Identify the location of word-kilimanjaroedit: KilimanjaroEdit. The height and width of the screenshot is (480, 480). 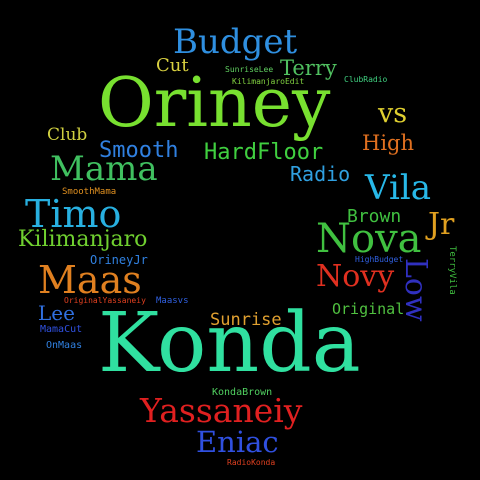
(268, 81).